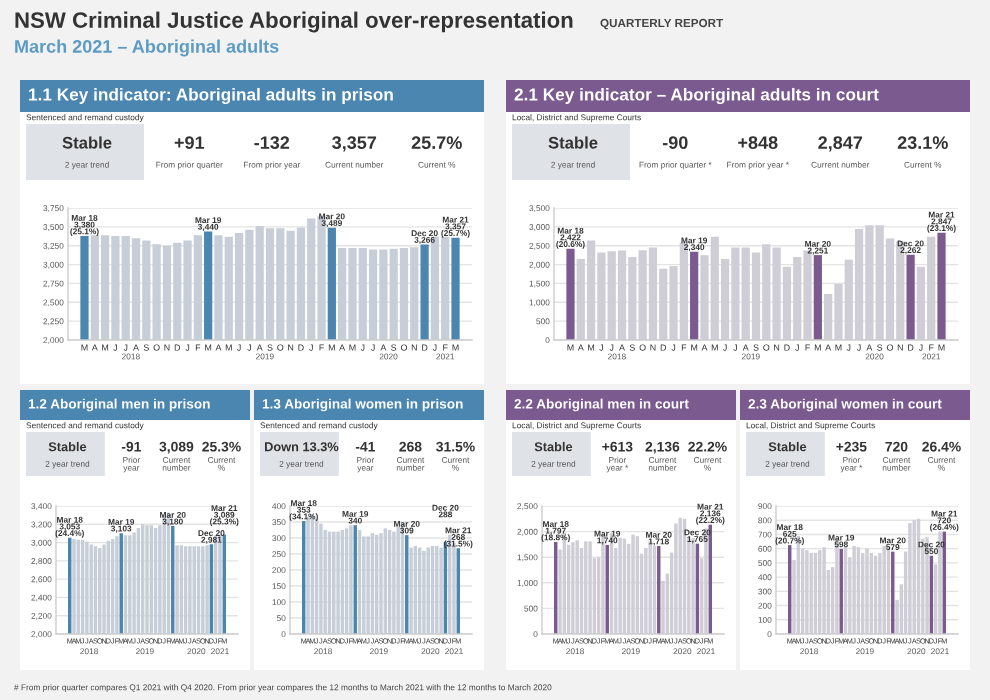 Image resolution: width=990 pixels, height=700 pixels. Describe the element at coordinates (147, 48) in the screenshot. I see `text: March 2021 – Aboriginal adults` at that location.